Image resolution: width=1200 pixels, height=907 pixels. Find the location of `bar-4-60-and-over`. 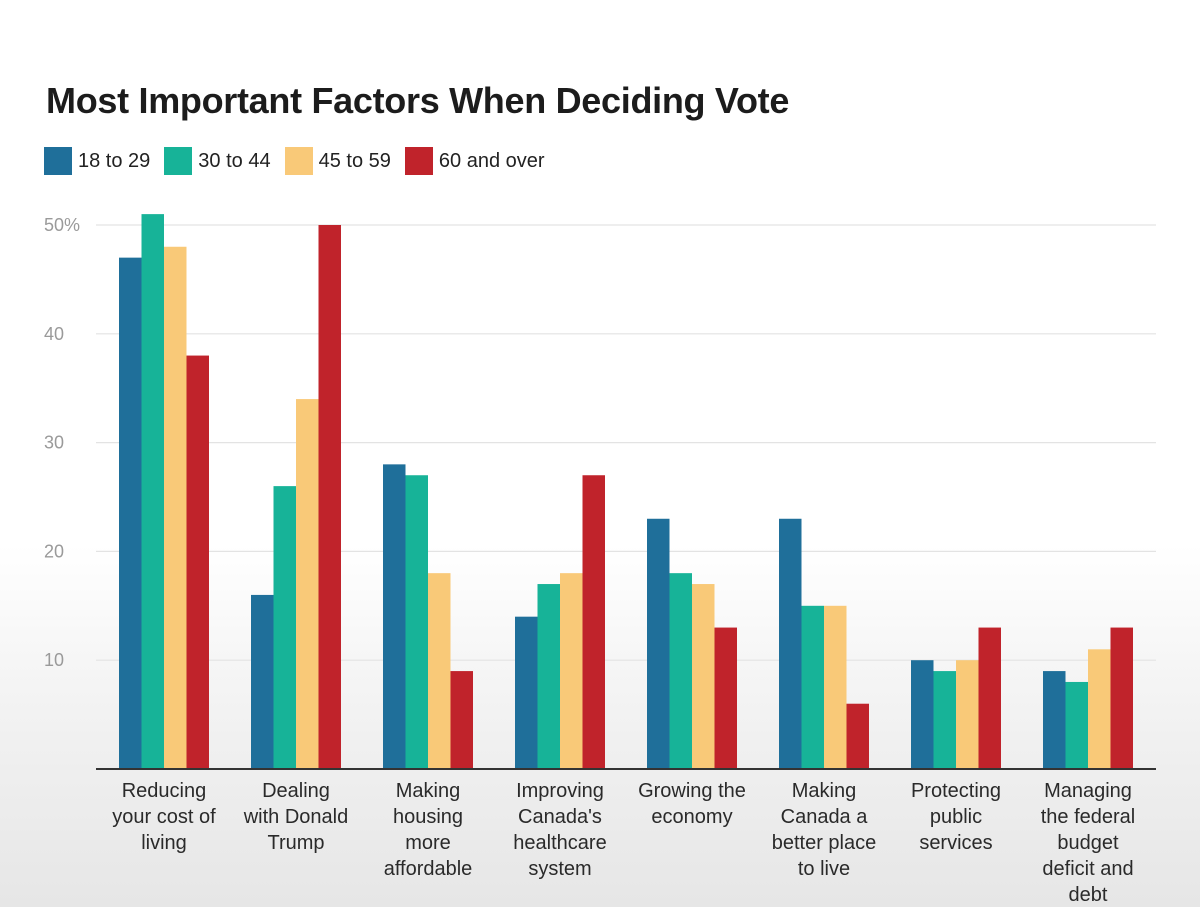

bar-4-60-and-over is located at coordinates (593, 622).